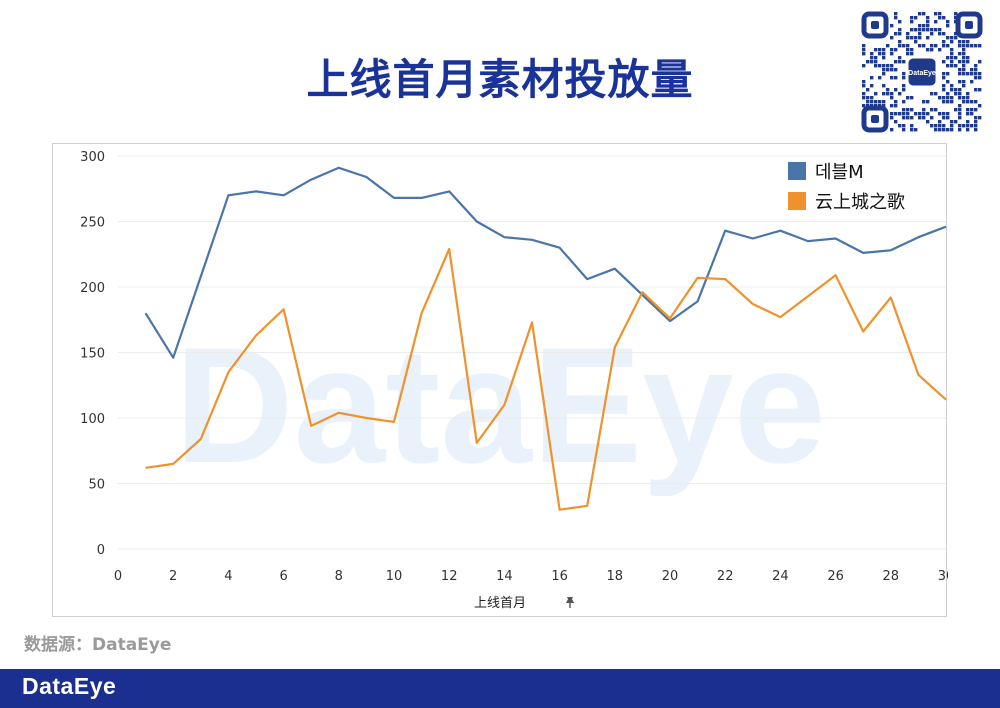 This screenshot has height=708, width=1000. What do you see at coordinates (570, 602) in the screenshot?
I see `pin-icon` at bounding box center [570, 602].